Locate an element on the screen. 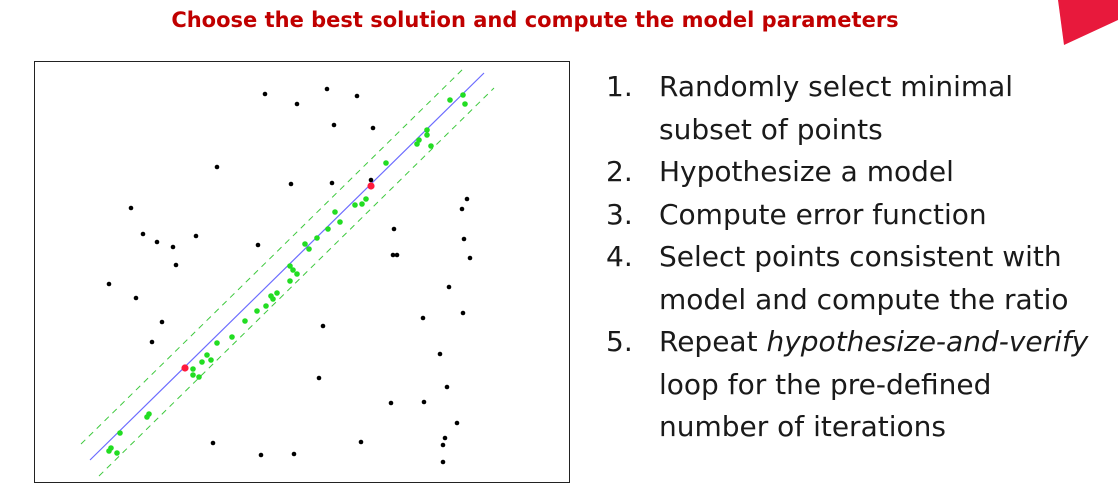 The image size is (1118, 488). step-text: model and compute the ratio is located at coordinates (864, 299).